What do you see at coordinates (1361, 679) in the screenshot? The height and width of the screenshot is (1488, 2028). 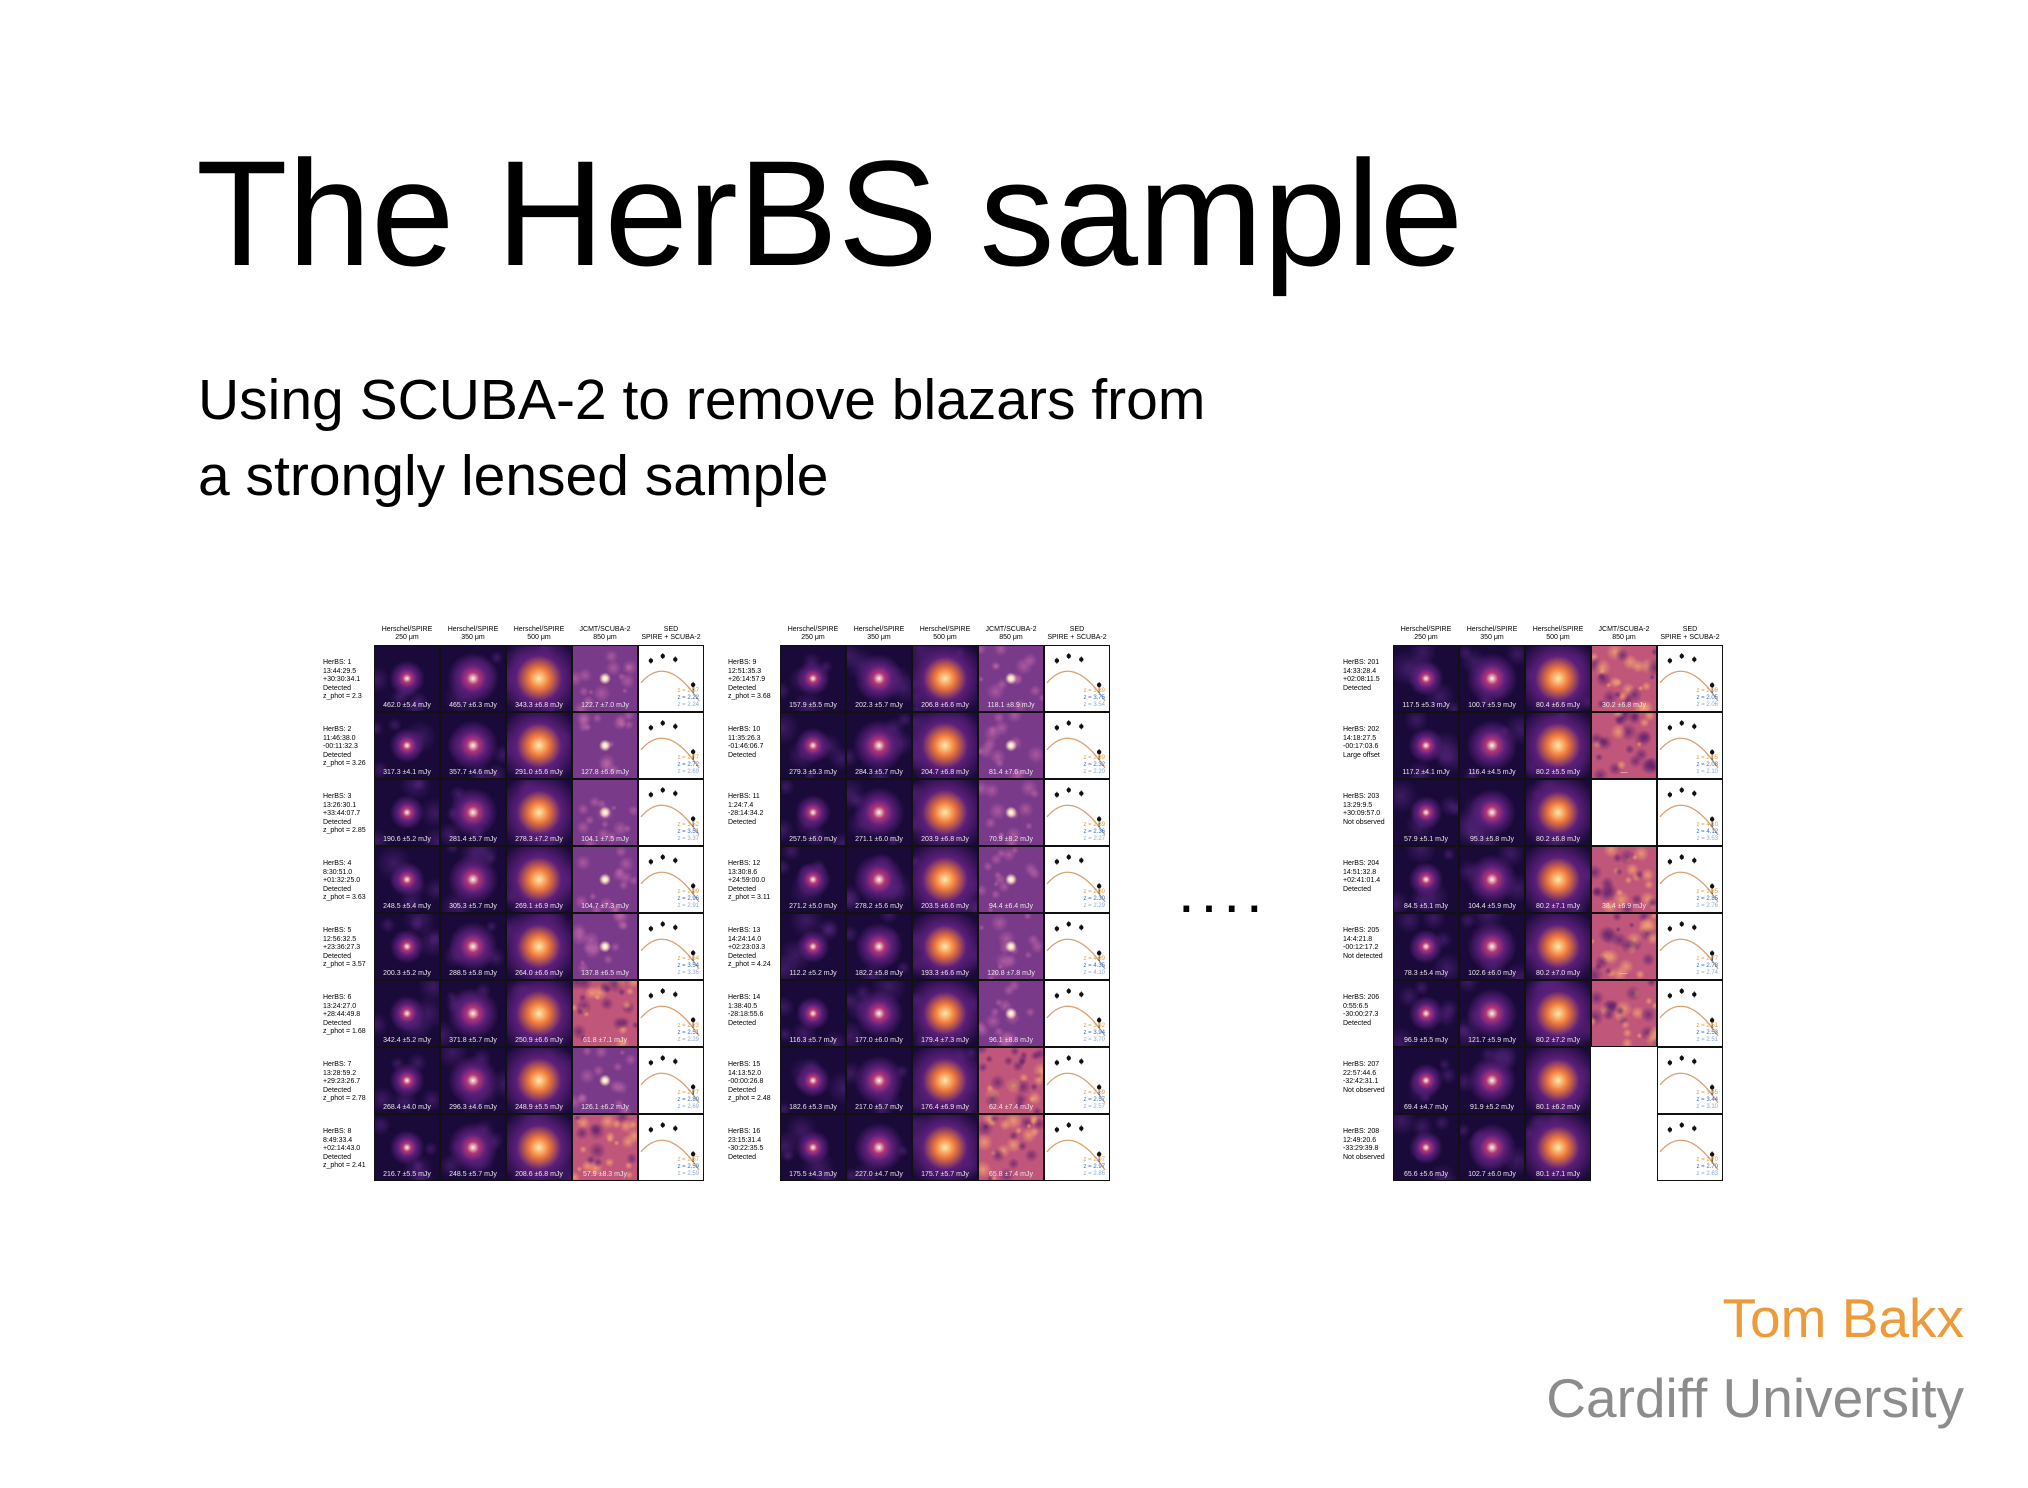 I see `row-label-line: +02:08:11.5` at bounding box center [1361, 679].